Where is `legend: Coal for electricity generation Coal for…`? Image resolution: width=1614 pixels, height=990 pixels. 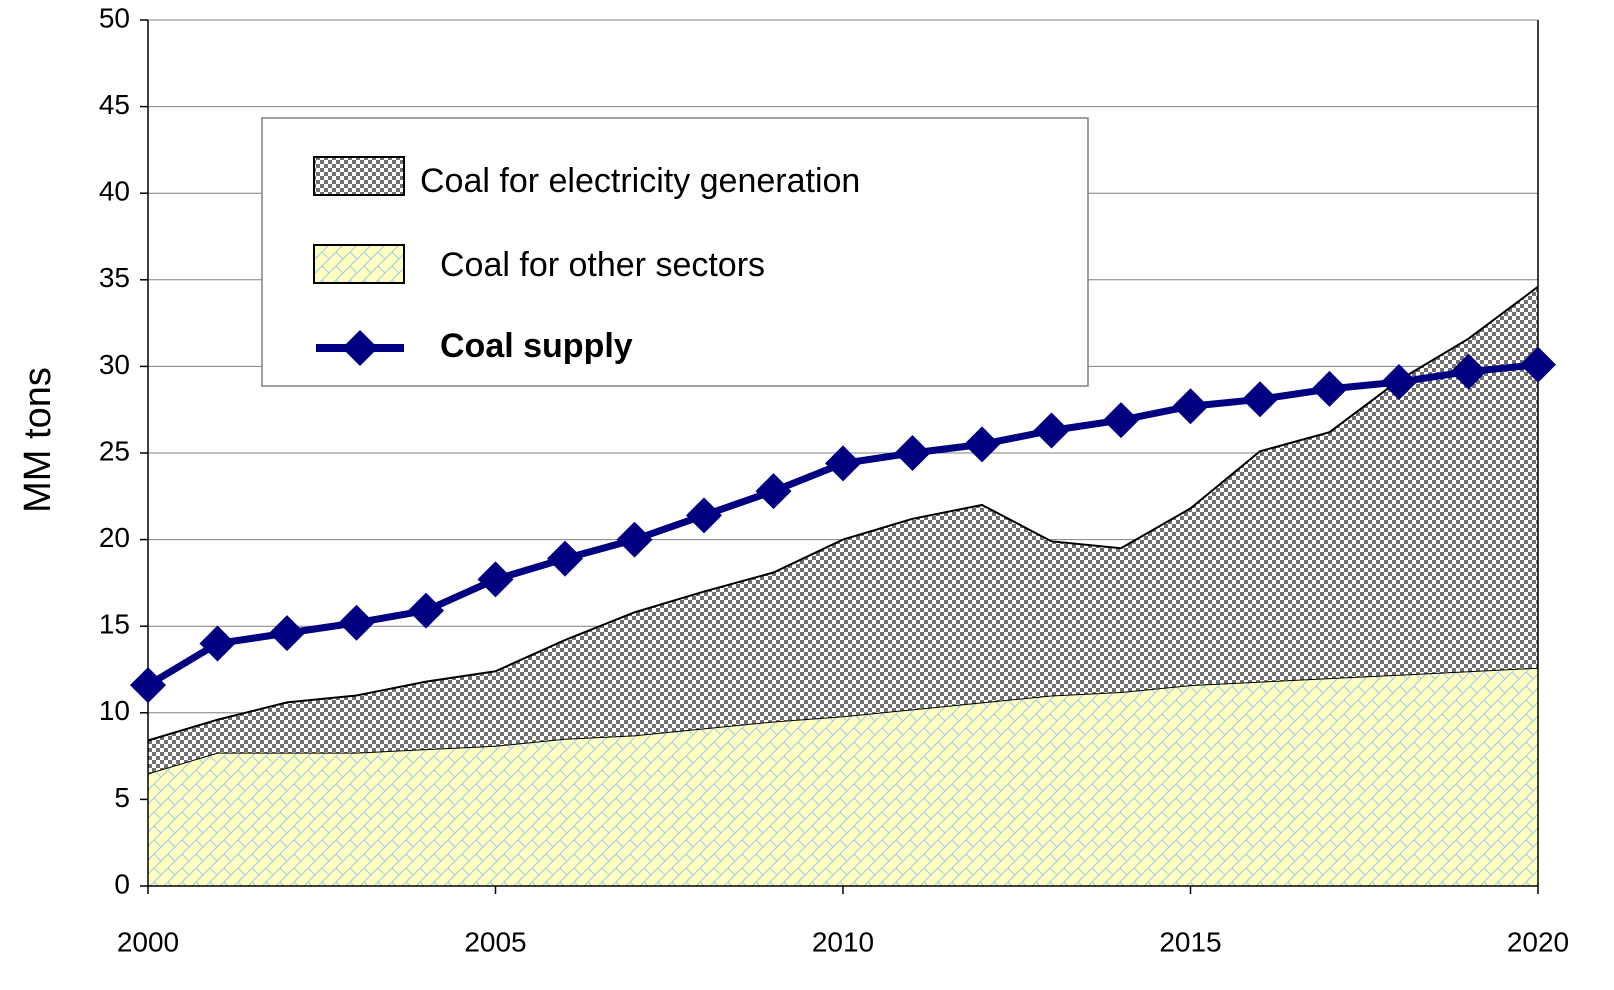
legend: Coal for electricity generation Coal for… is located at coordinates (675, 252).